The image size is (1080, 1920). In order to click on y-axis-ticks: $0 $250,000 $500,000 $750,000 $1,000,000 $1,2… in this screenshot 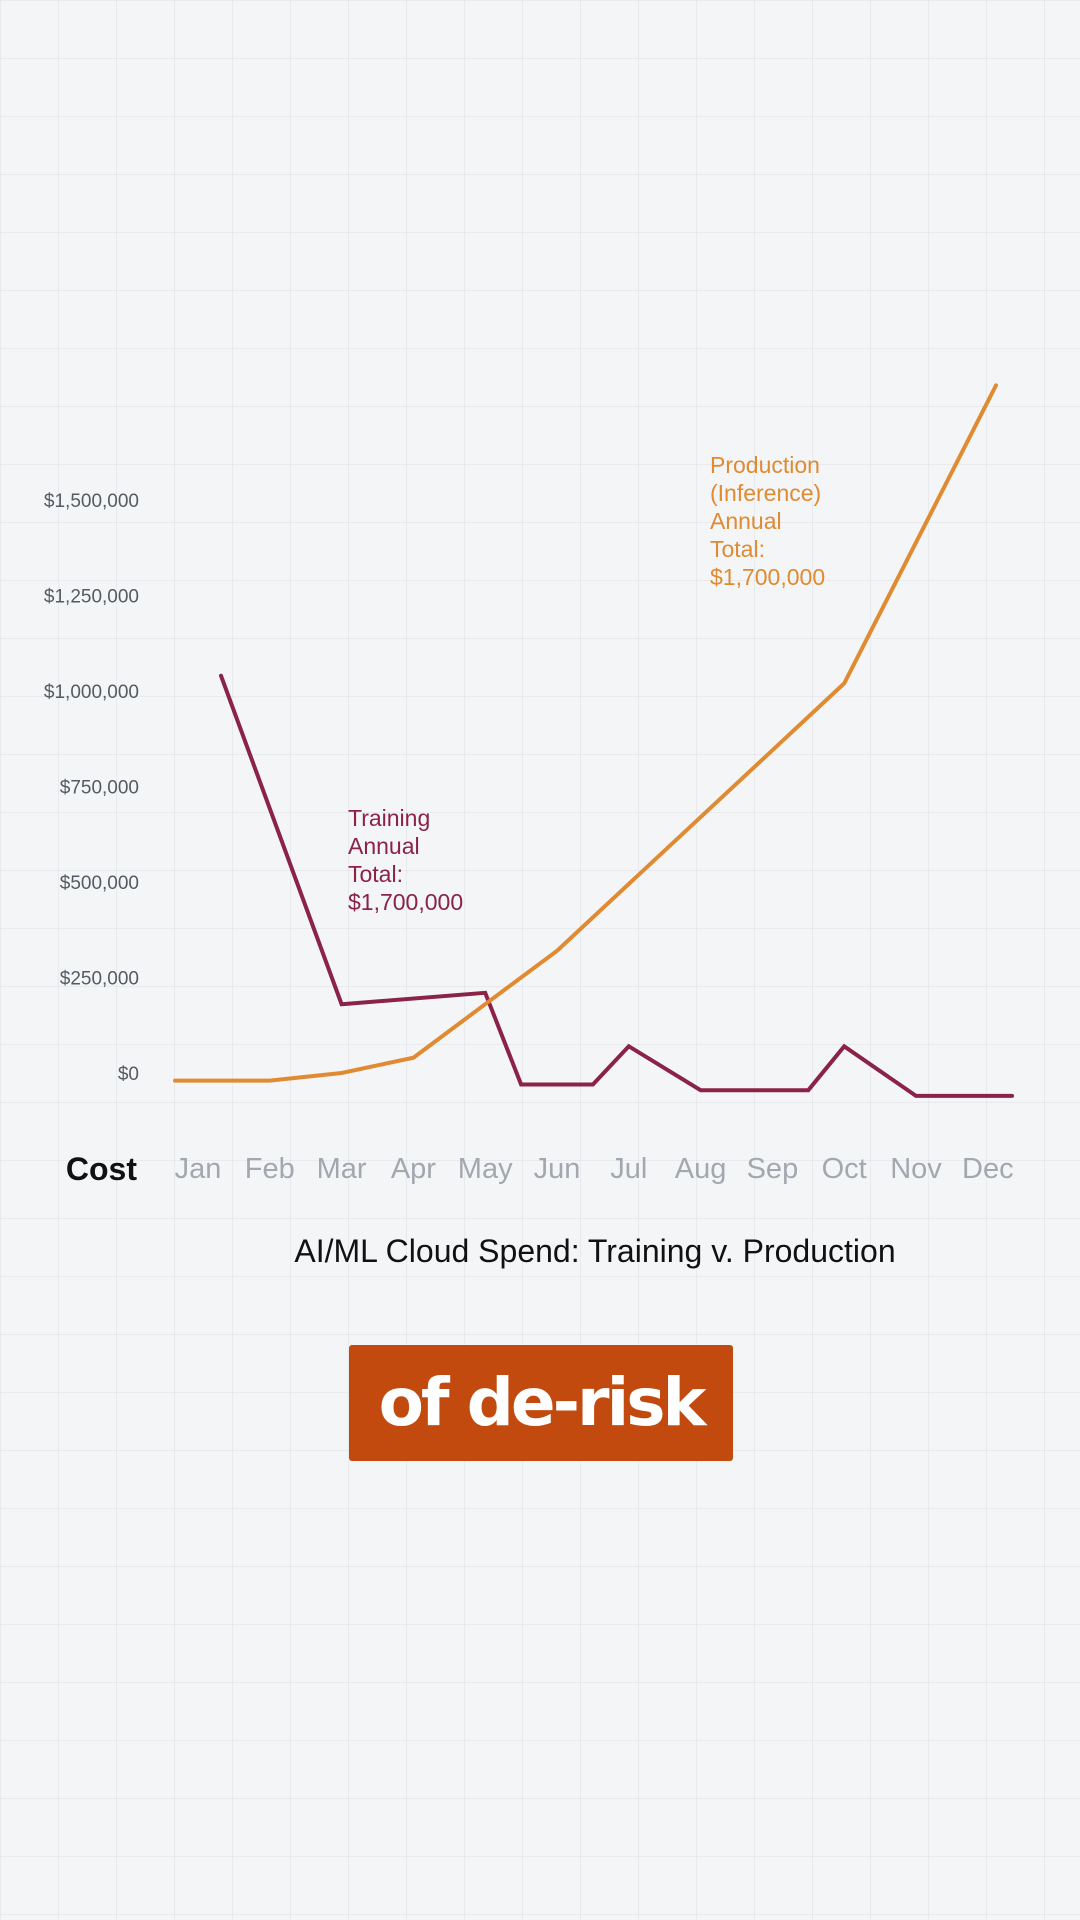, I will do `click(91, 788)`.